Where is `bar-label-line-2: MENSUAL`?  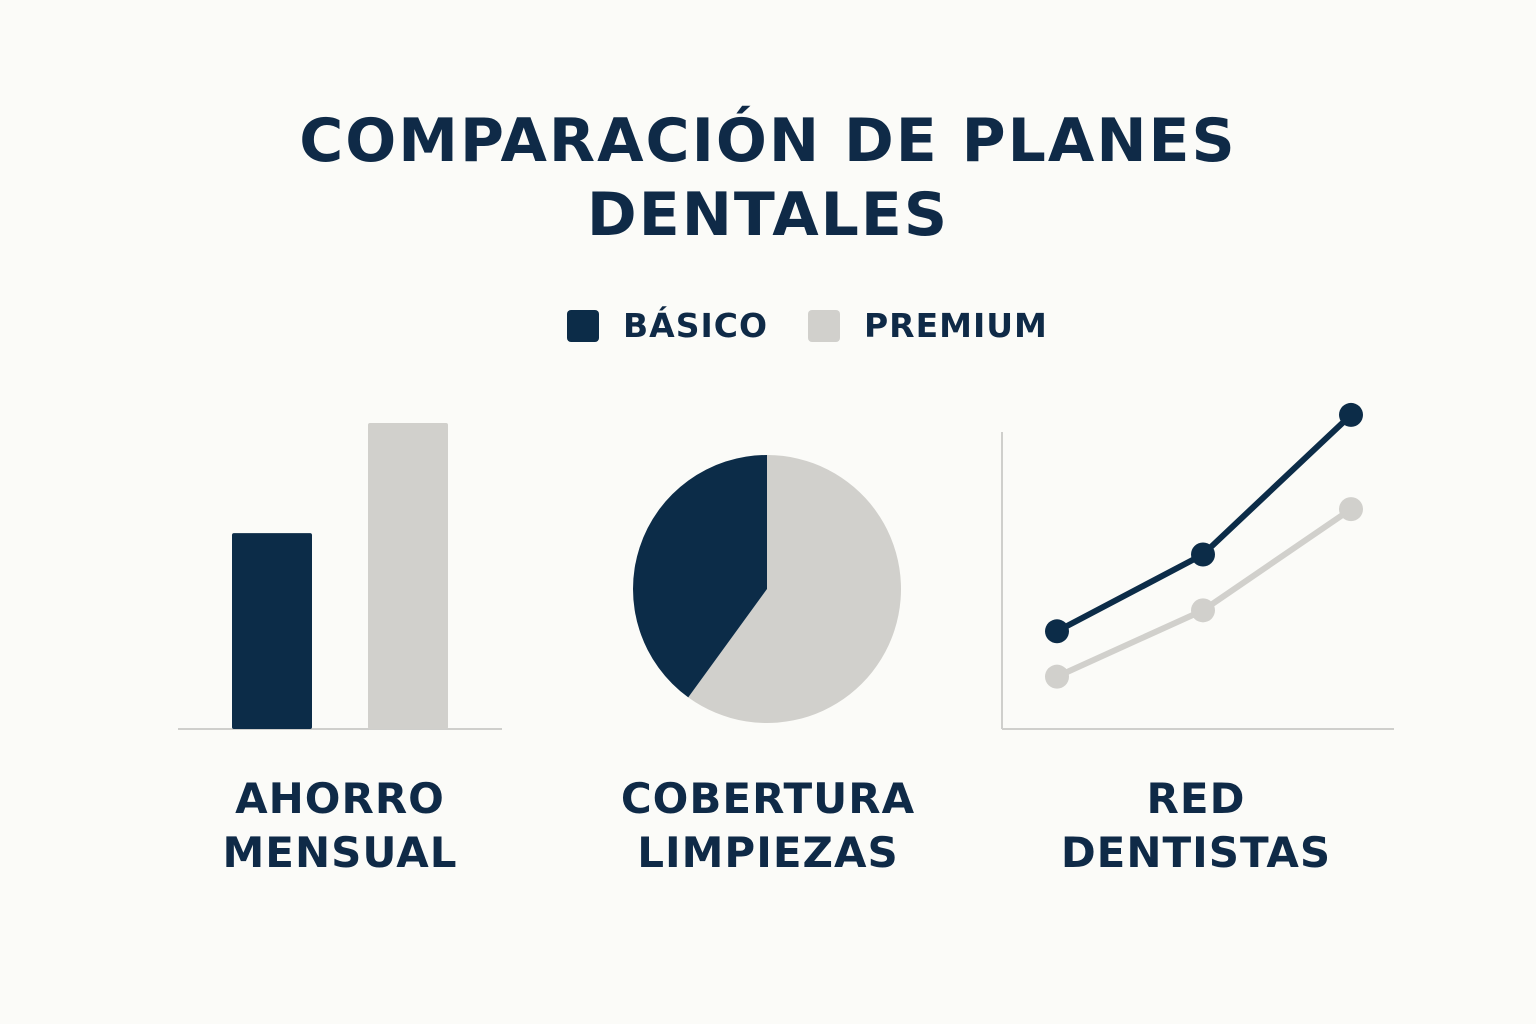
bar-label-line-2: MENSUAL is located at coordinates (340, 852).